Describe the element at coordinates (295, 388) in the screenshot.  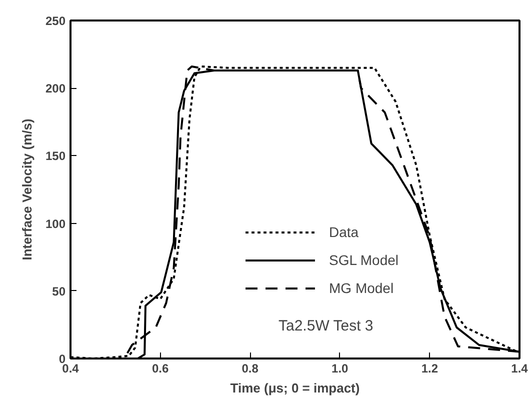
I see `x-axis-title: Time (μs; 0 = impact)` at that location.